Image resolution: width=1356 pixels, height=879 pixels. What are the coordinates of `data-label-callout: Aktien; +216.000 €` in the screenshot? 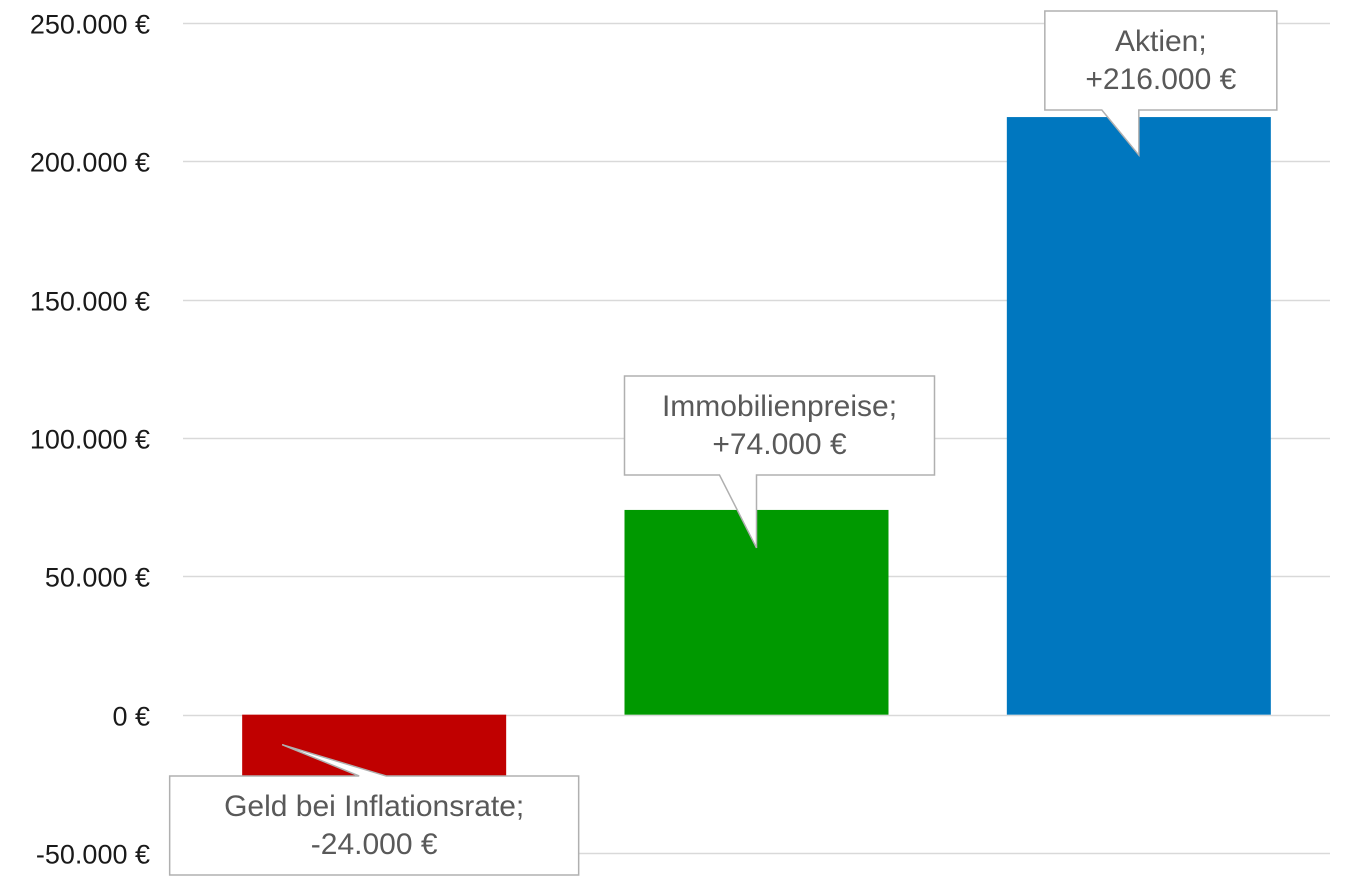 It's located at (1161, 84).